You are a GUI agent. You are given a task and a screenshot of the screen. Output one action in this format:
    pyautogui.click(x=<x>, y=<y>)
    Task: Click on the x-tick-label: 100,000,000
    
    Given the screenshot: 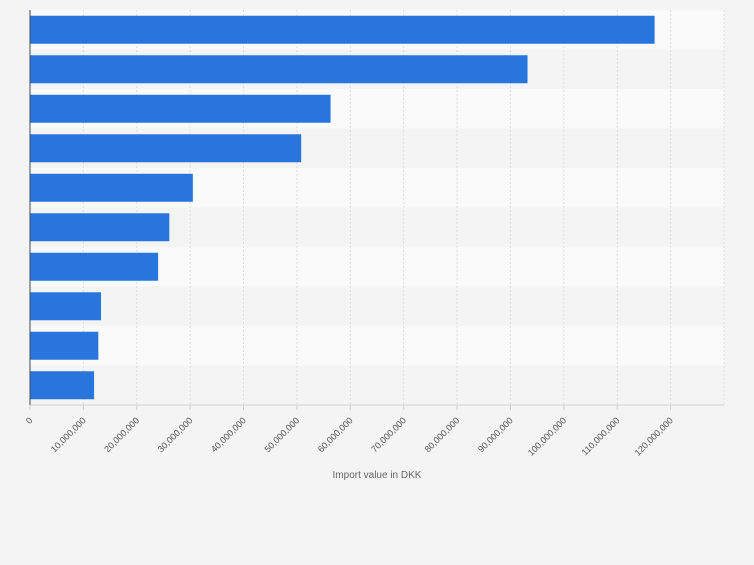 What is the action you would take?
    pyautogui.click(x=547, y=436)
    